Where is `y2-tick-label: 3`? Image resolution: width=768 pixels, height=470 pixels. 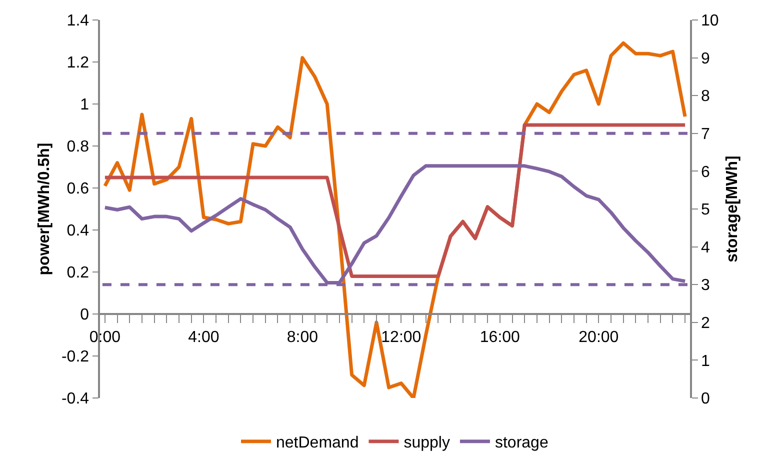
y2-tick-label: 3 is located at coordinates (705, 285).